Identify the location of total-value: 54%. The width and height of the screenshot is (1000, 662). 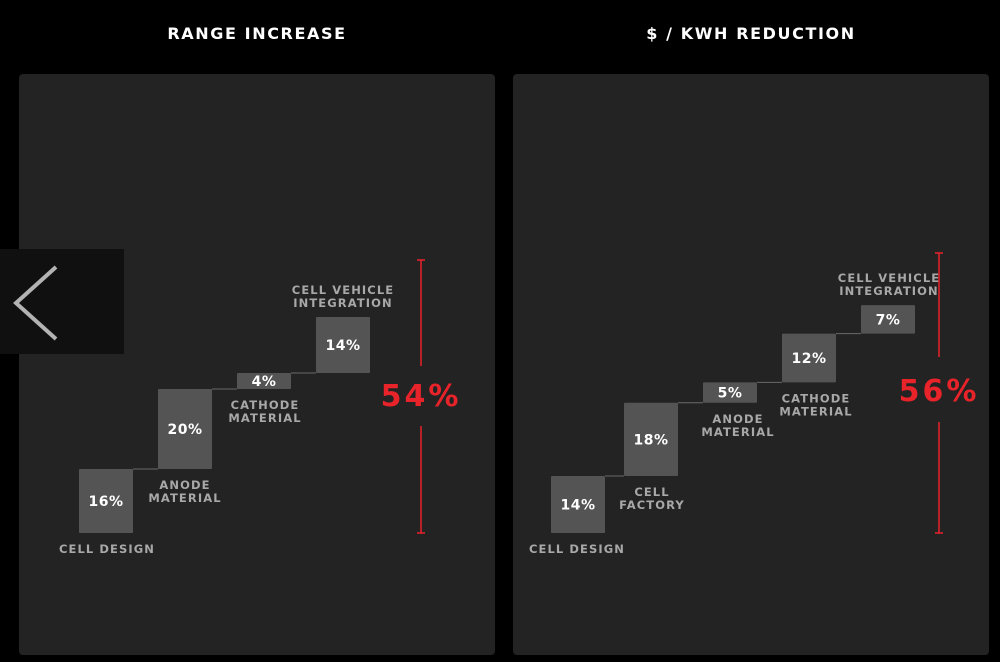
(421, 396).